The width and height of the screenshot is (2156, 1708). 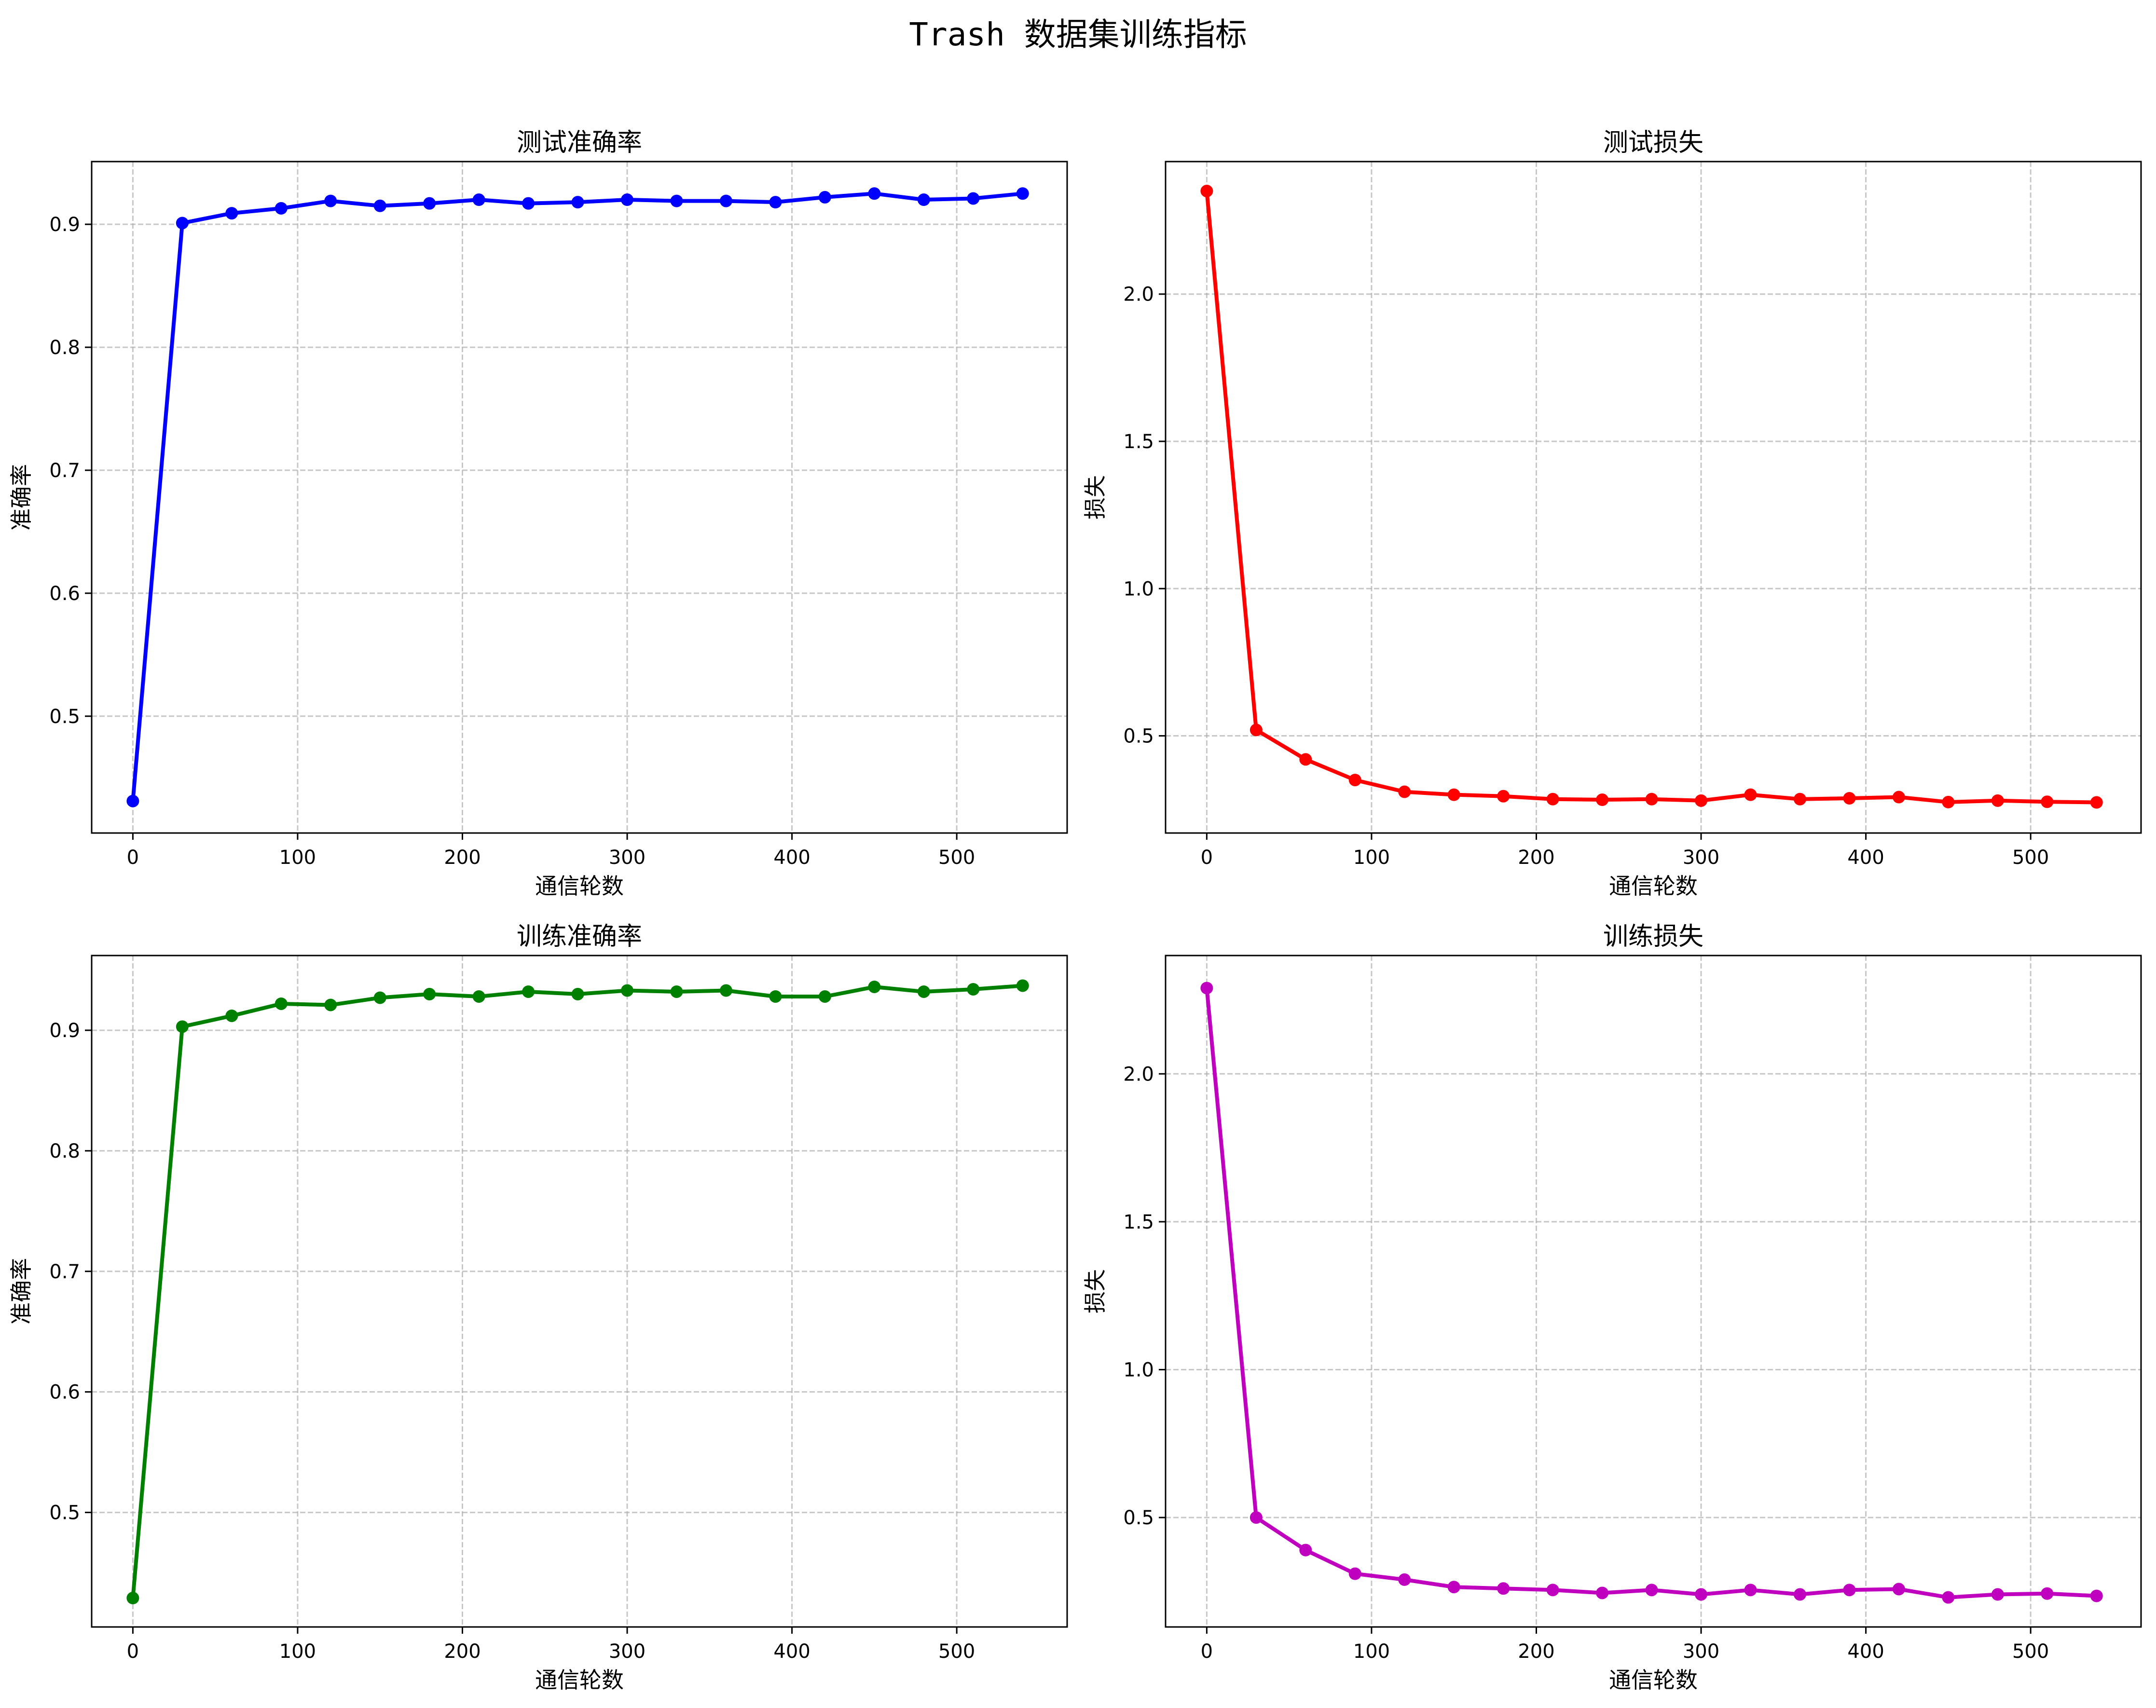 What do you see at coordinates (65, 348) in the screenshot?
I see `y-tick-label: 0.8` at bounding box center [65, 348].